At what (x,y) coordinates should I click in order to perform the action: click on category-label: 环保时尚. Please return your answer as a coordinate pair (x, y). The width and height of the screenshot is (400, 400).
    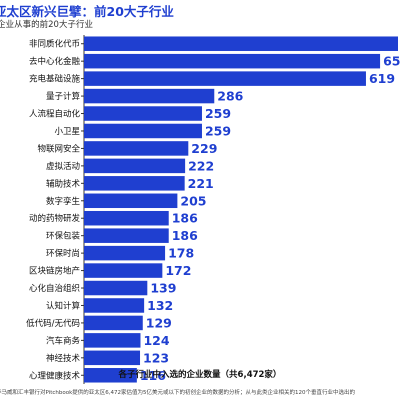
    Looking at the image, I should click on (63, 253).